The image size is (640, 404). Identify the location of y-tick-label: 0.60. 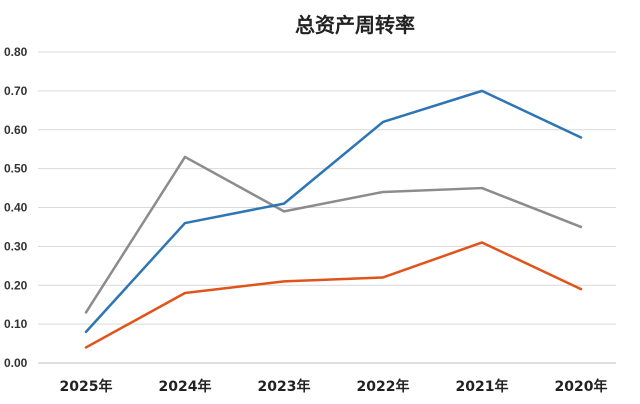
(16, 130).